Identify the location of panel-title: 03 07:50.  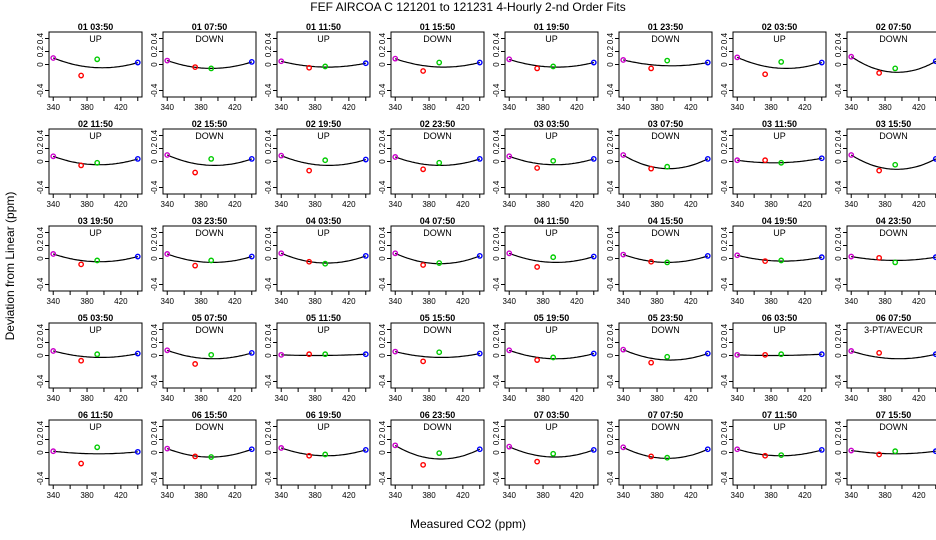
(666, 124).